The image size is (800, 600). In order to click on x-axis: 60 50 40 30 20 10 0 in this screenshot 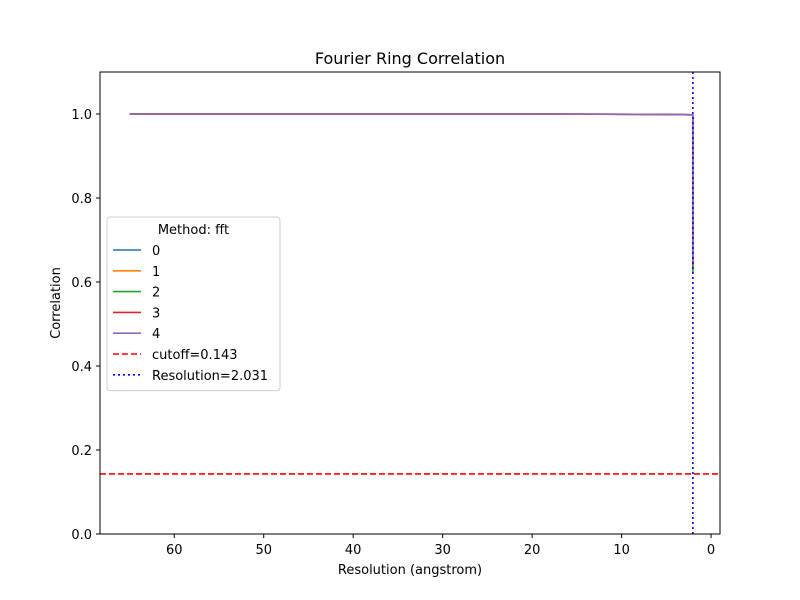, I will do `click(440, 546)`.